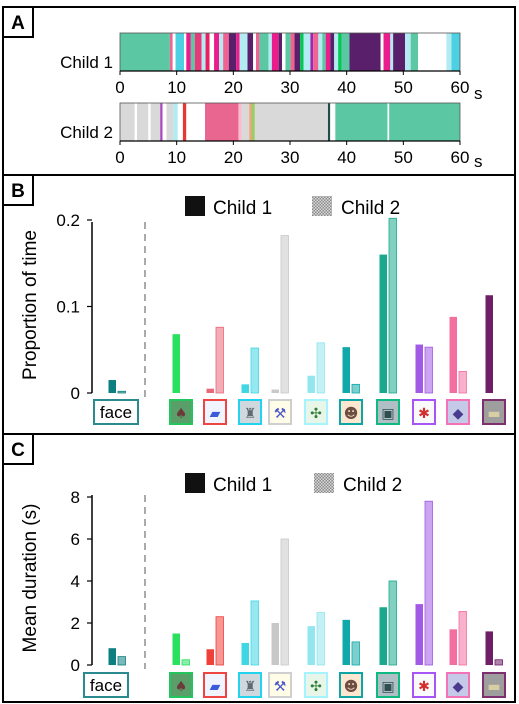  Describe the element at coordinates (351, 412) in the screenshot. I see `icon-doll-frame` at that location.